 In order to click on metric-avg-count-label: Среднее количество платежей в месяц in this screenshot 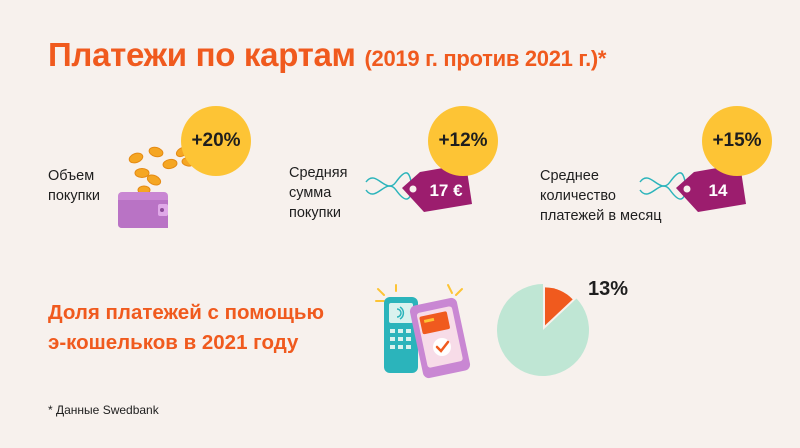, I will do `click(601, 196)`.